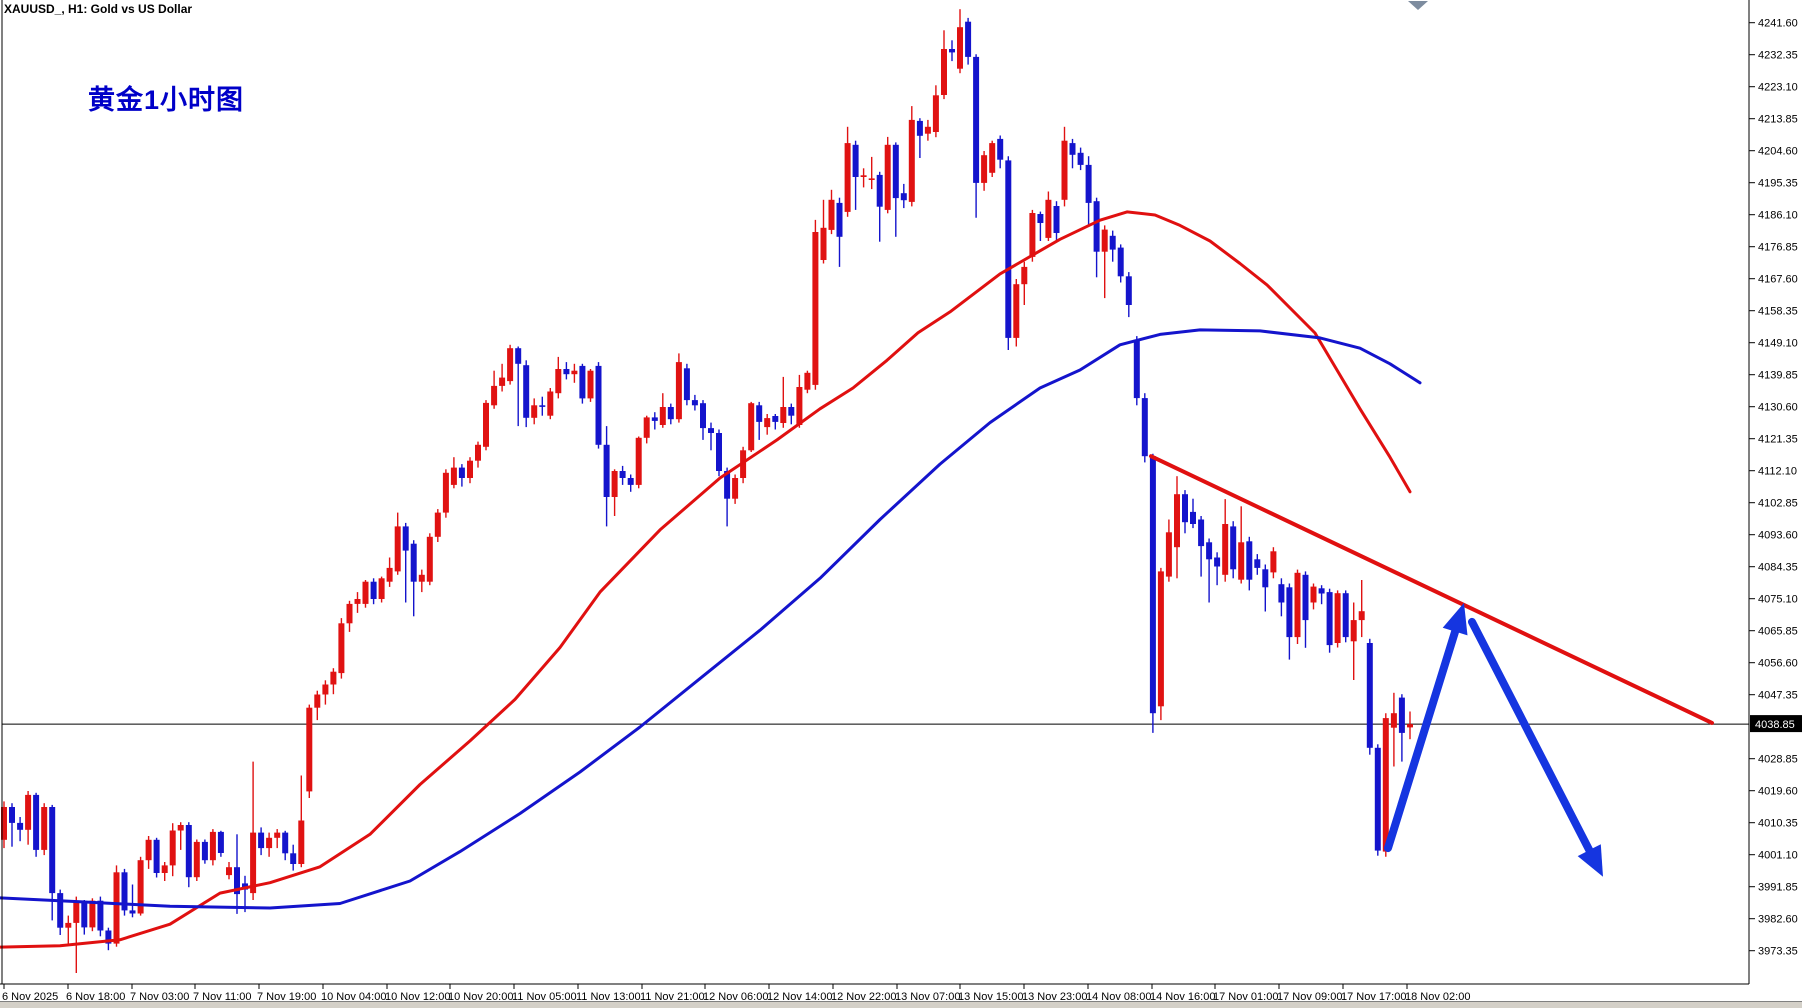 This screenshot has height=1008, width=1802. I want to click on time-tick-label: 14 Nov 16:00, so click(1182, 997).